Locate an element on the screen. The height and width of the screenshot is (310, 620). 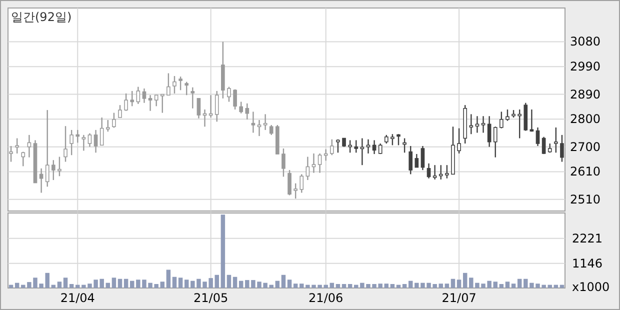
x-tick-label: 21/07 is located at coordinates (459, 298).